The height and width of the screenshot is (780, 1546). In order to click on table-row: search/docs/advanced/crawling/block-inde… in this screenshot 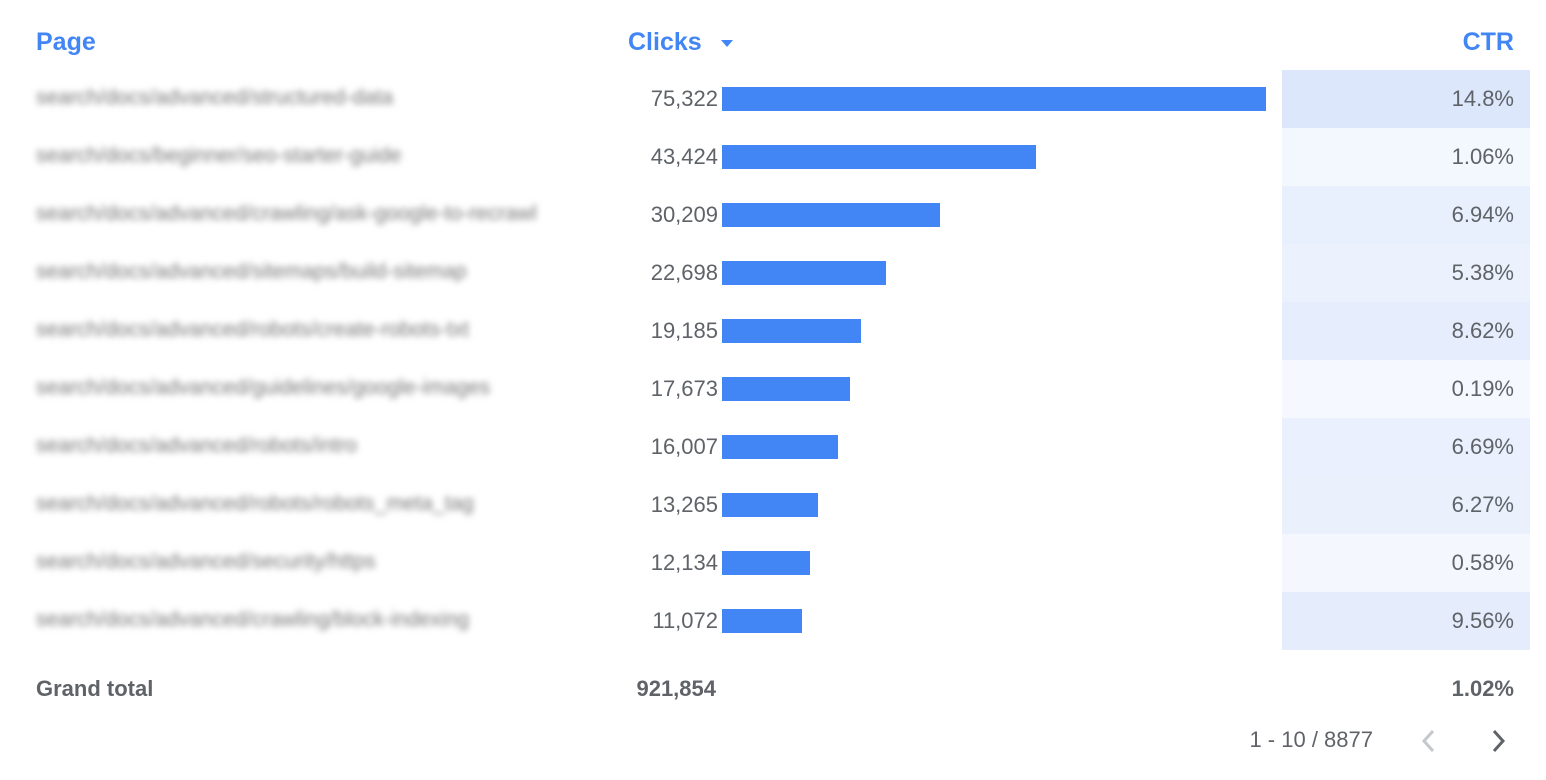, I will do `click(773, 621)`.